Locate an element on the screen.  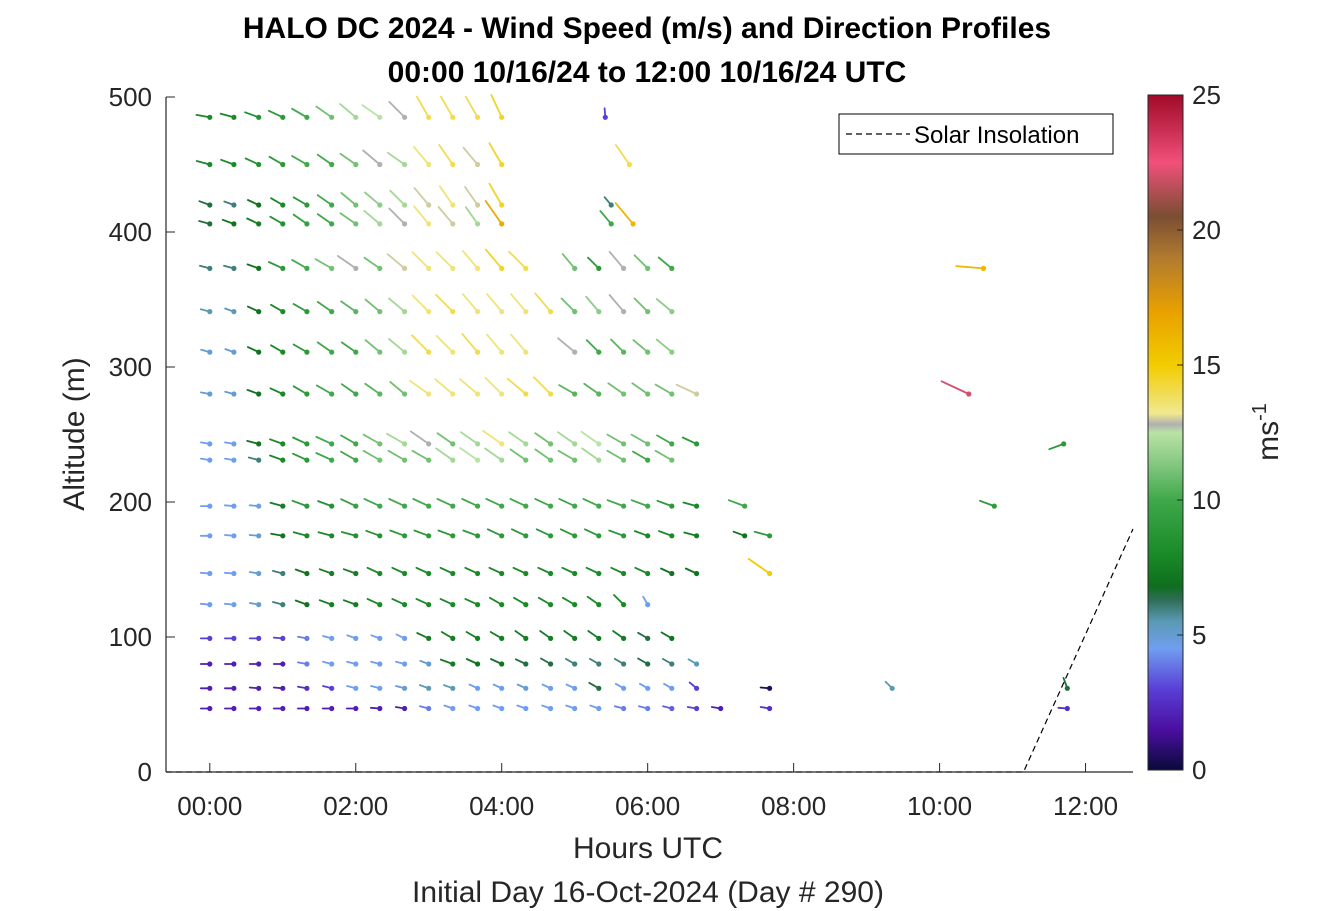
colorbar-label-sup: -1 is located at coordinates (1260, 412).